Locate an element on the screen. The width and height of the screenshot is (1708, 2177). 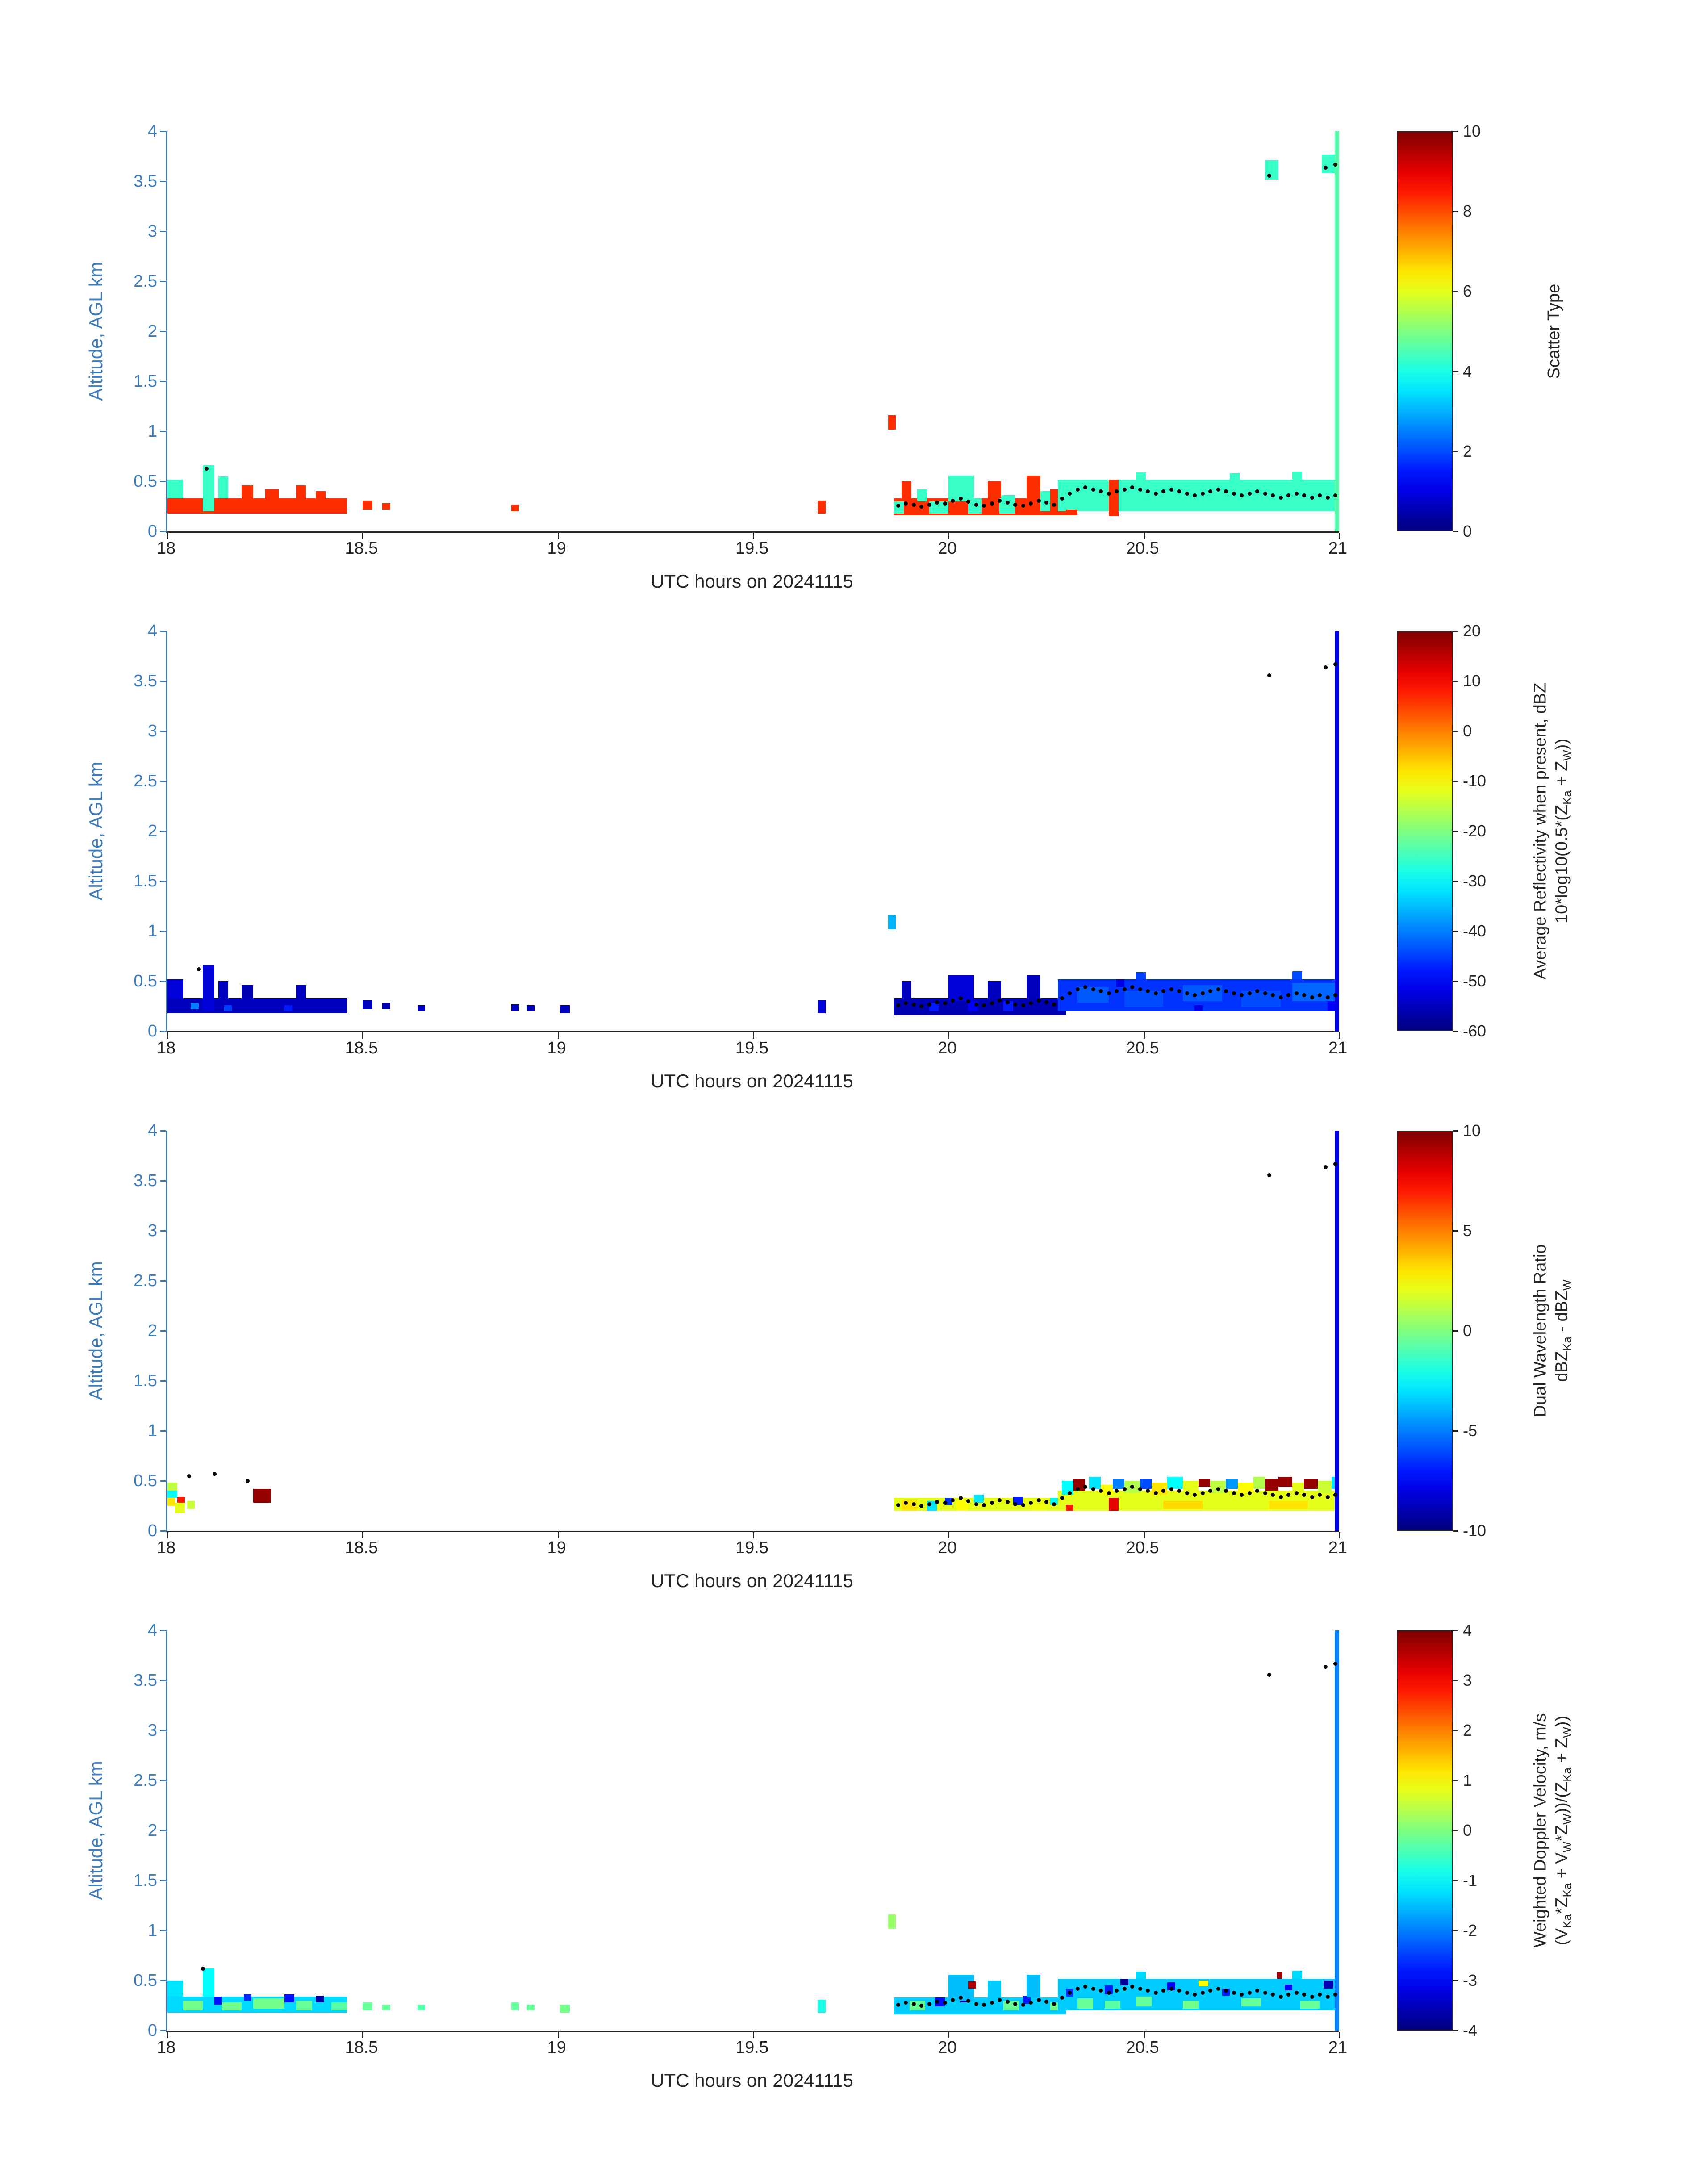
colorbar-tick-label: -10 is located at coordinates (1475, 1530).